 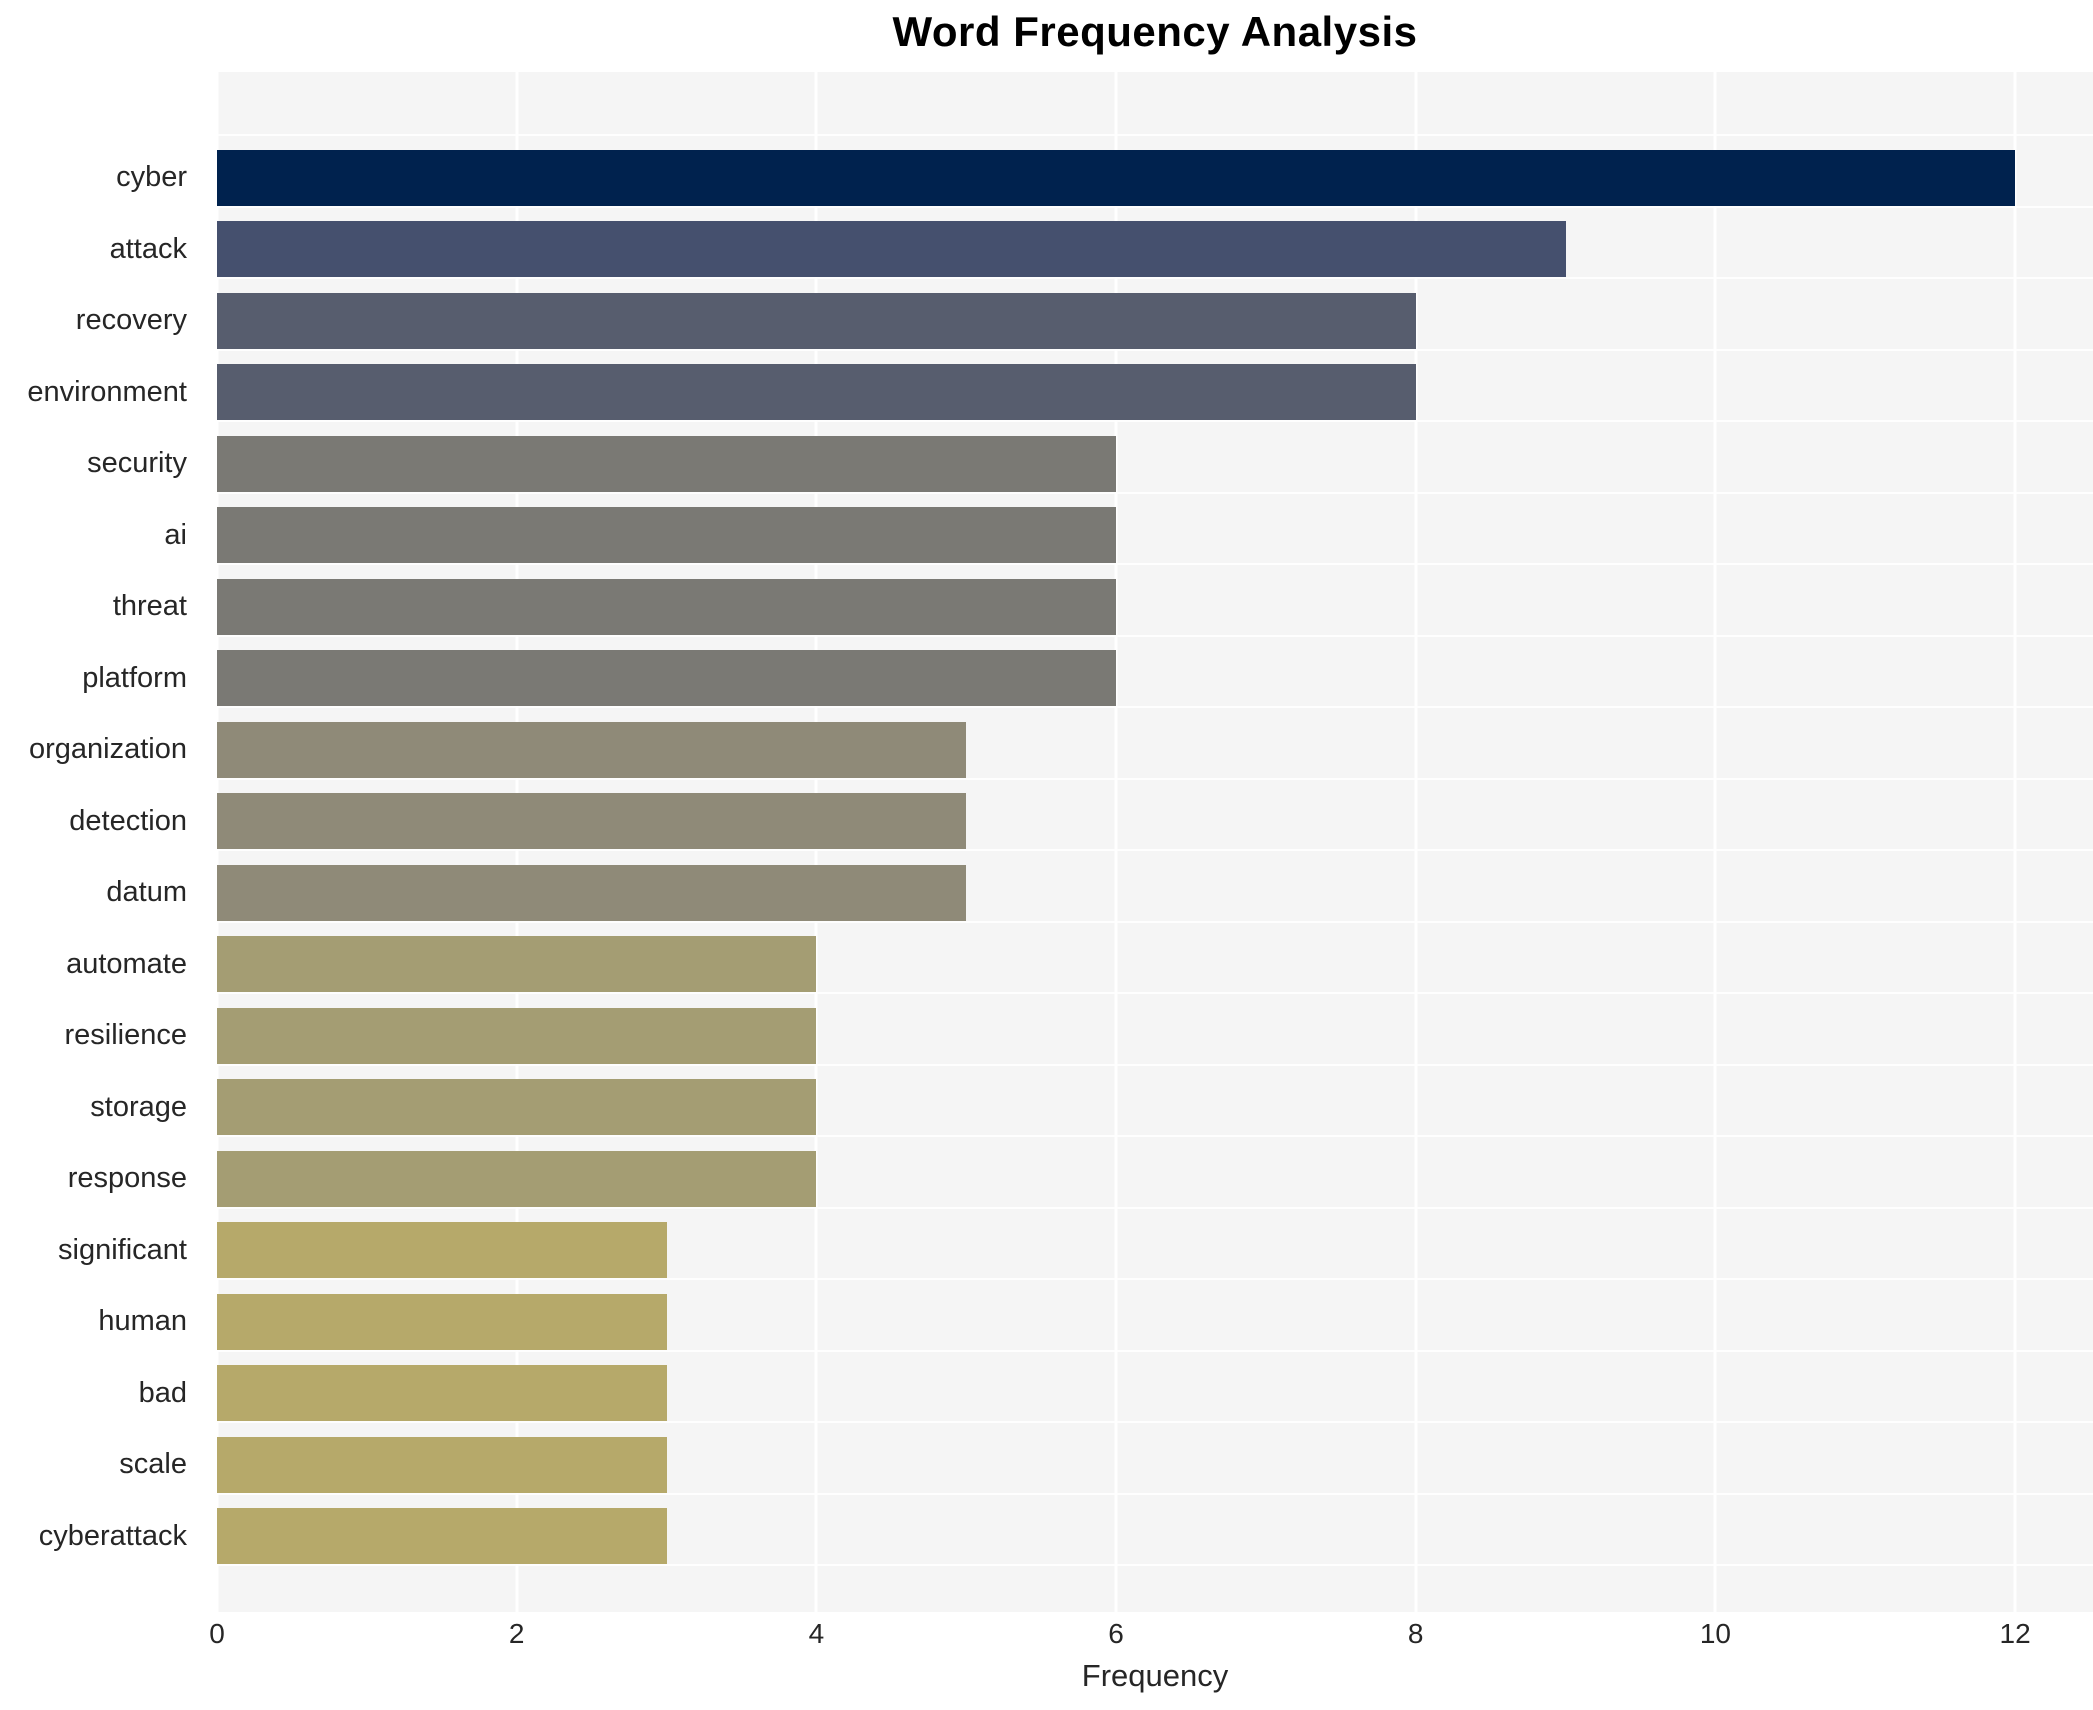 I want to click on category-label-threat: threat, so click(x=149, y=606).